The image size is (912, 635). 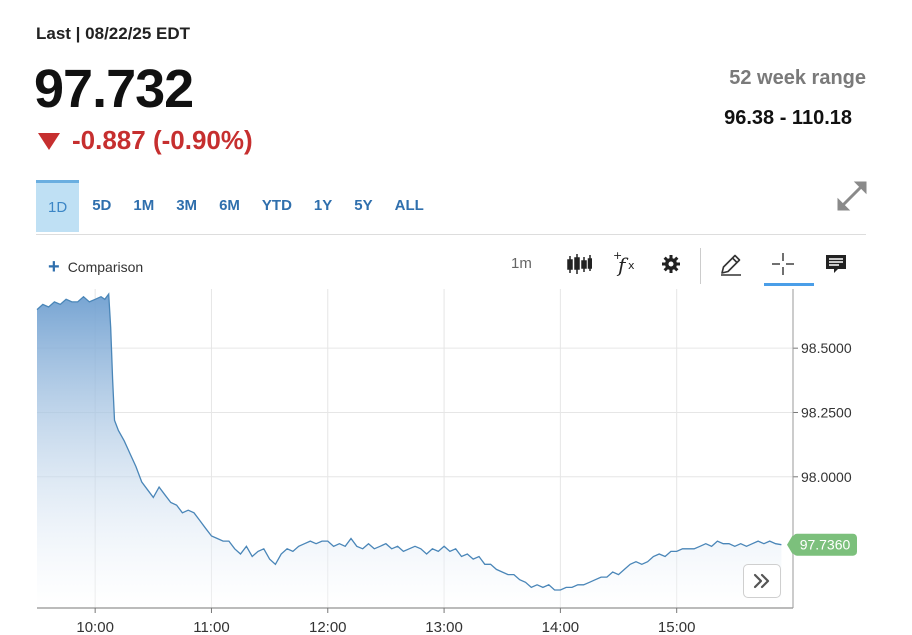 I want to click on comparison-button: + Comparison, so click(x=96, y=267).